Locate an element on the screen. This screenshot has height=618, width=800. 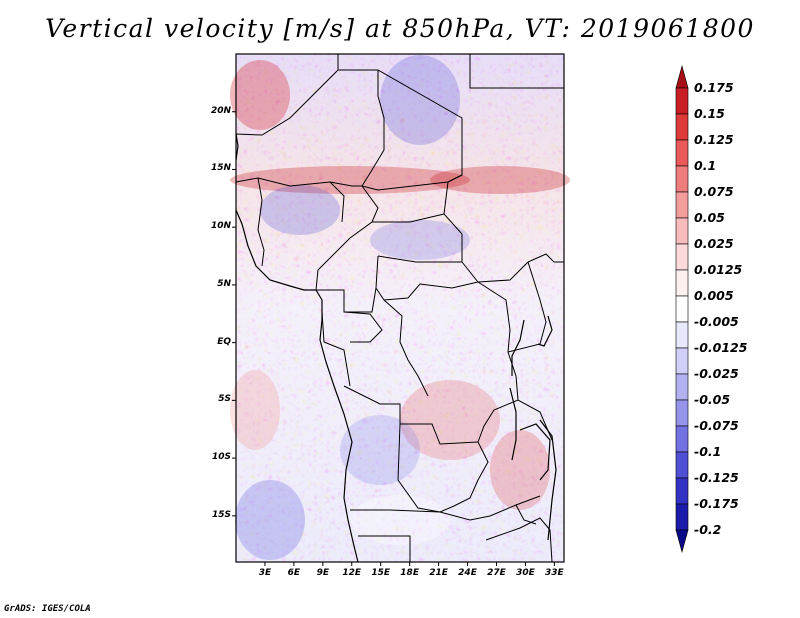
lat-label: 15N is located at coordinates (220, 168).